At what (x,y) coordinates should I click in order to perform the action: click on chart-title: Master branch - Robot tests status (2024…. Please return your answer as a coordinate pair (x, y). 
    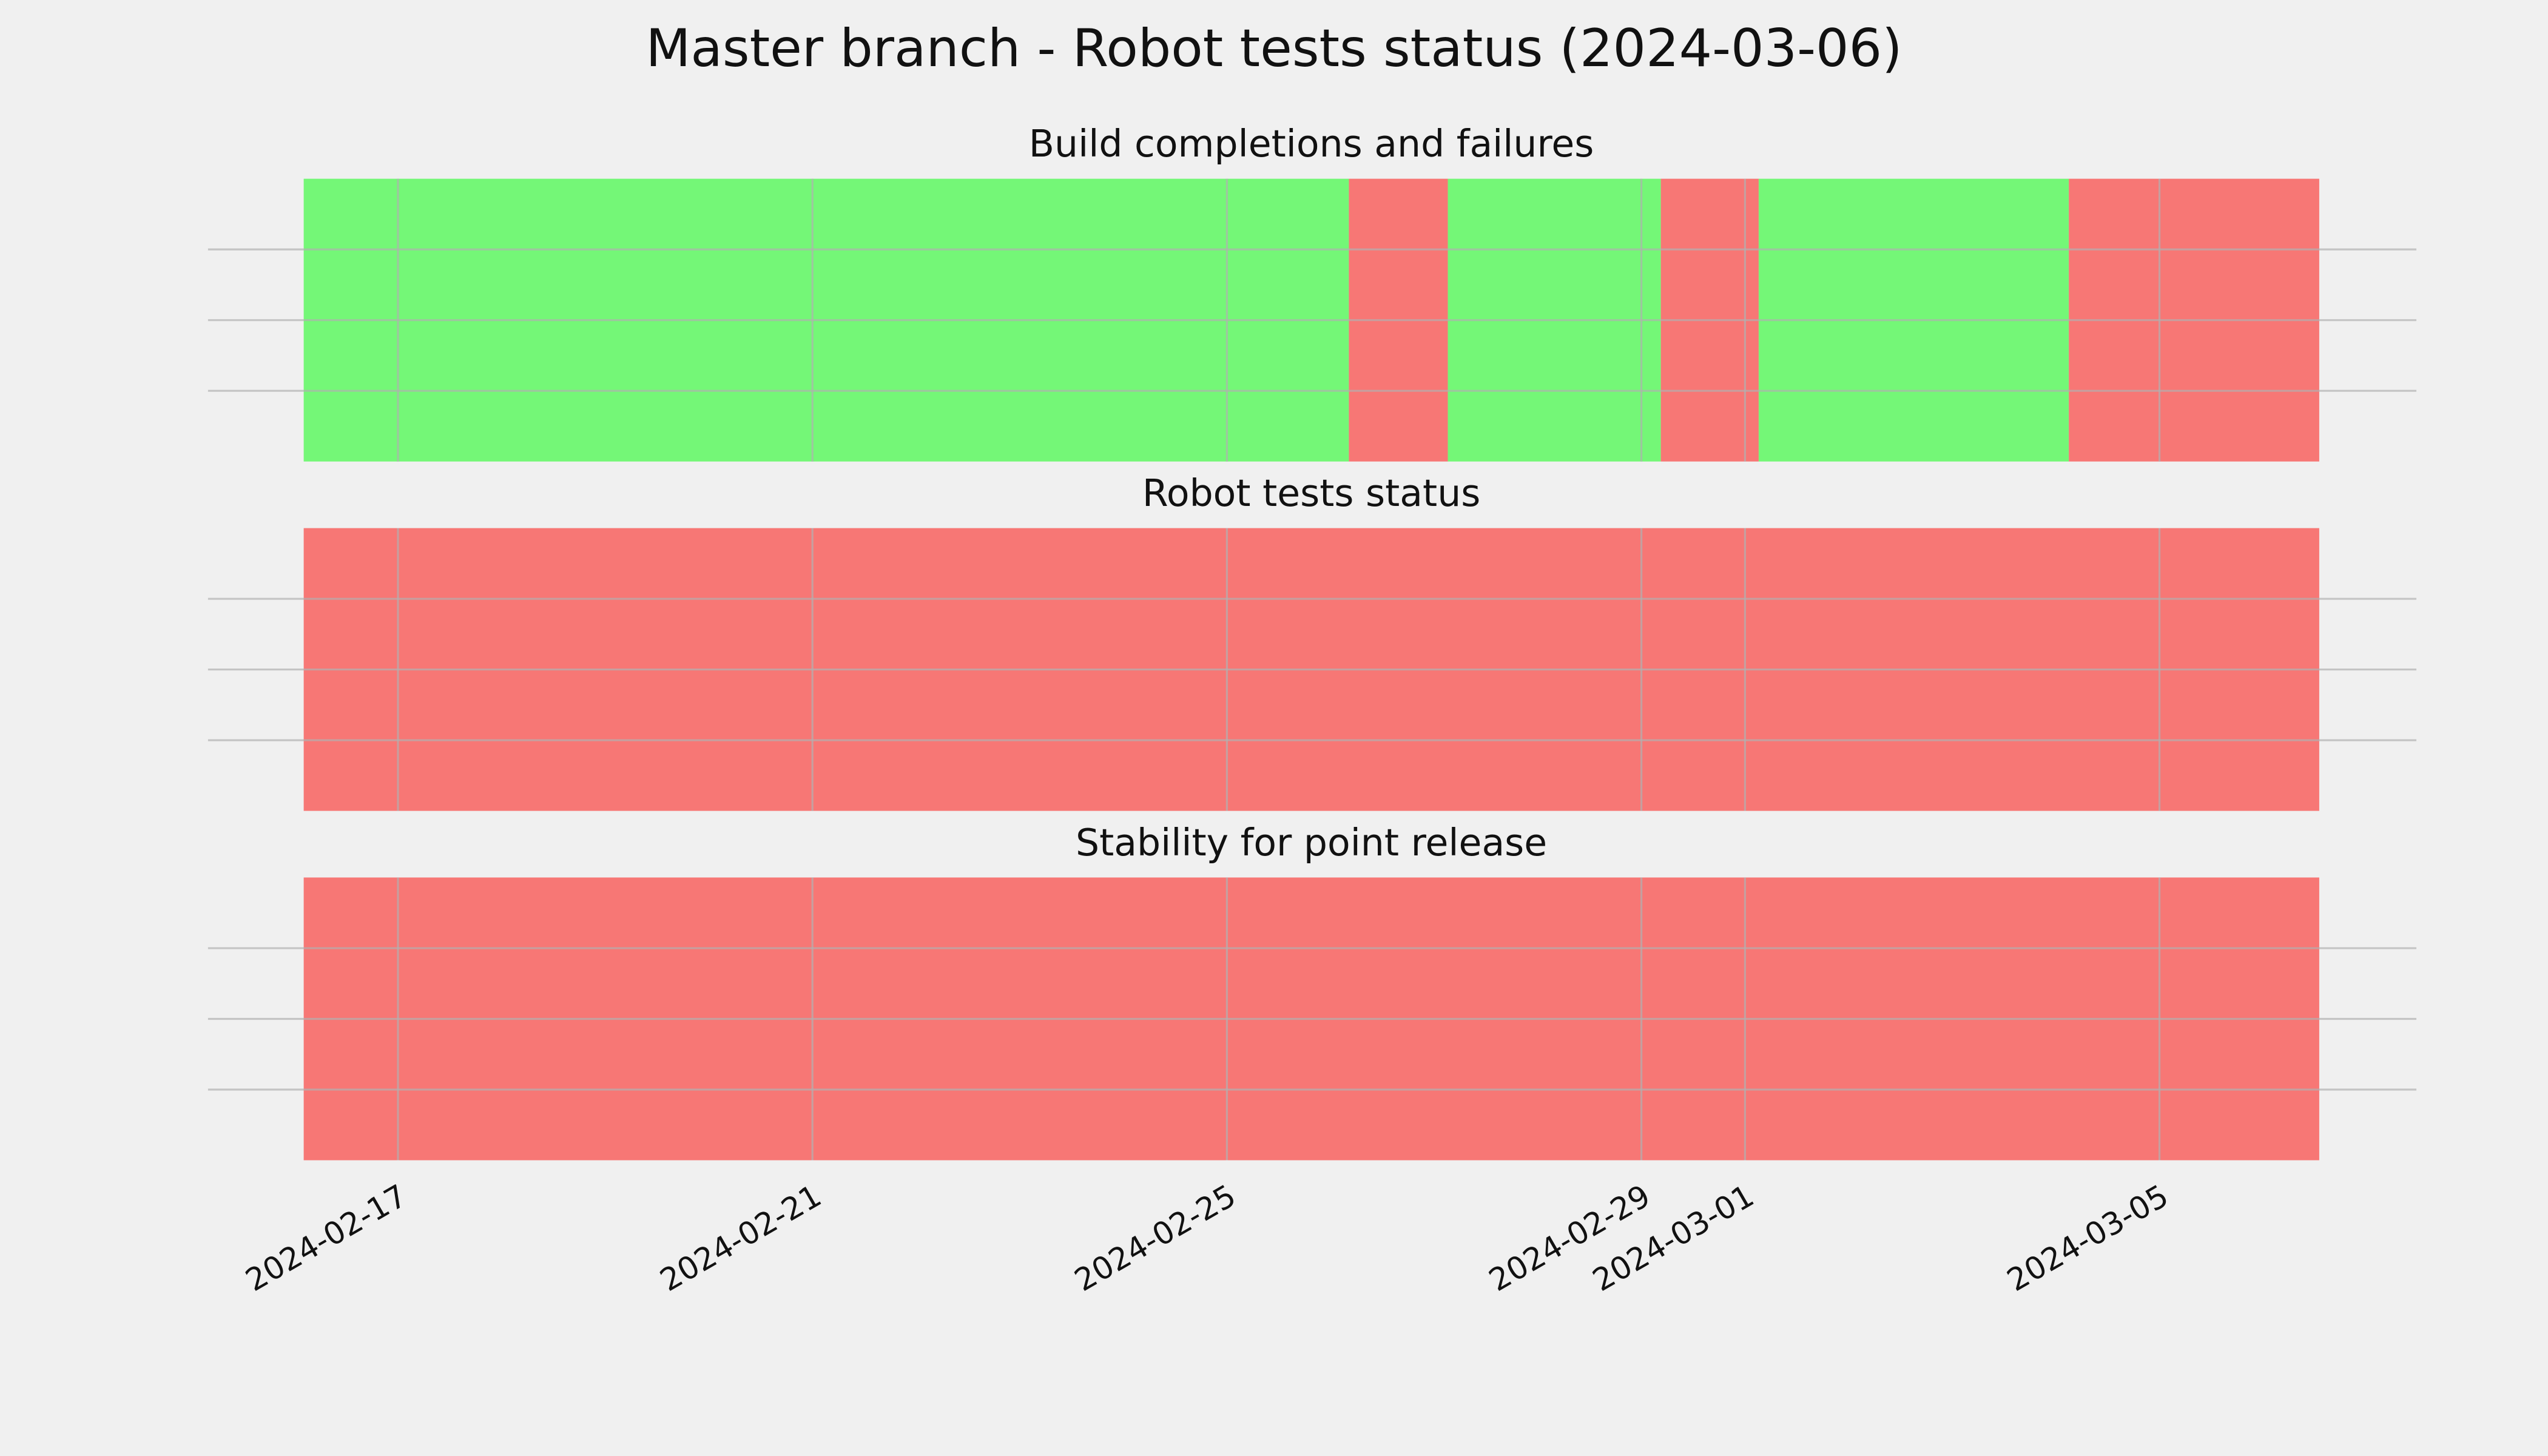
    Looking at the image, I should click on (1273, 48).